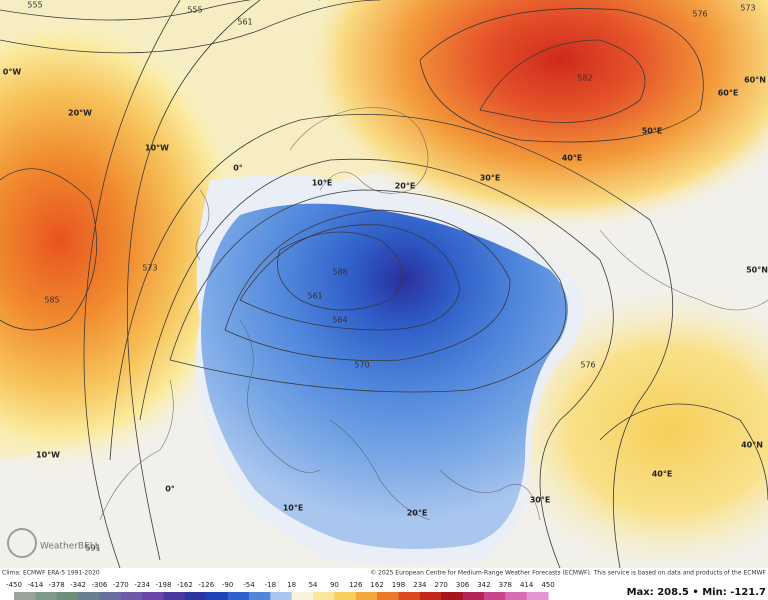  I want to click on colorbar-tick: -90, so click(227, 585).